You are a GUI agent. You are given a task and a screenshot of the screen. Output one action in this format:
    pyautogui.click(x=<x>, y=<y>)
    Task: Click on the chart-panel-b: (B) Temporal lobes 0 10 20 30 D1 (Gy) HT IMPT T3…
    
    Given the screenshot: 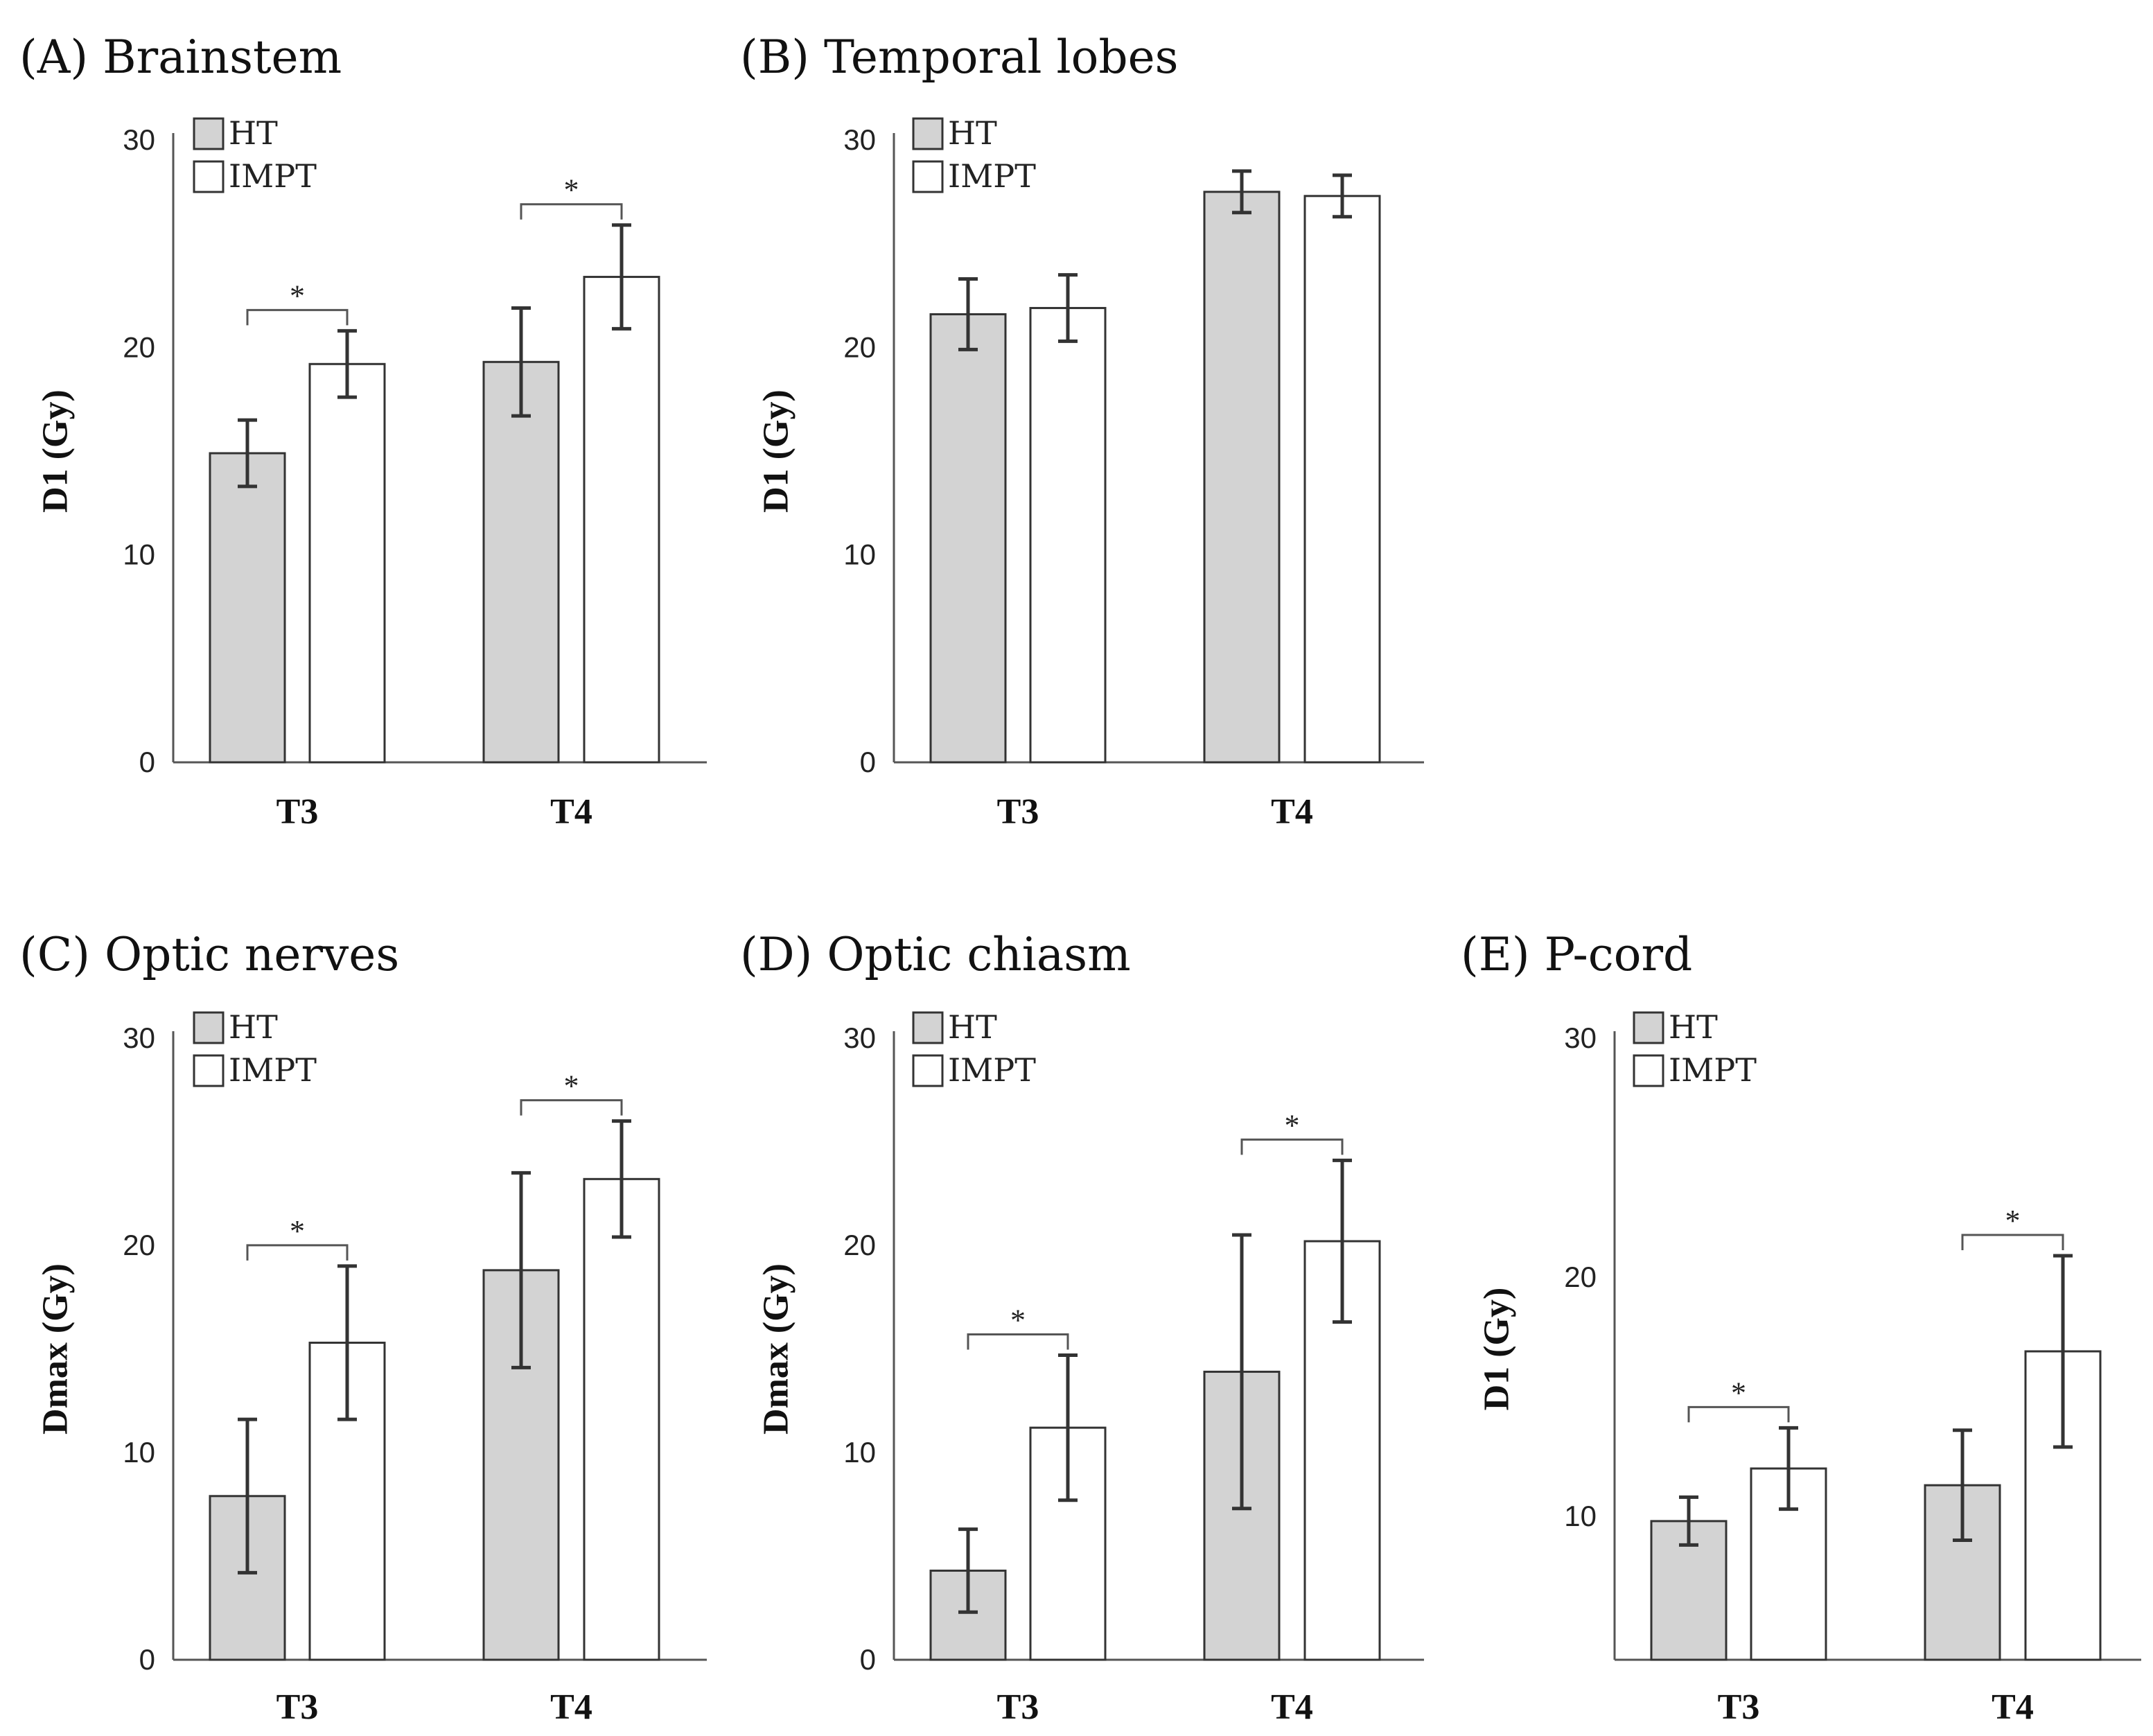 What is the action you would take?
    pyautogui.click(x=1082, y=431)
    